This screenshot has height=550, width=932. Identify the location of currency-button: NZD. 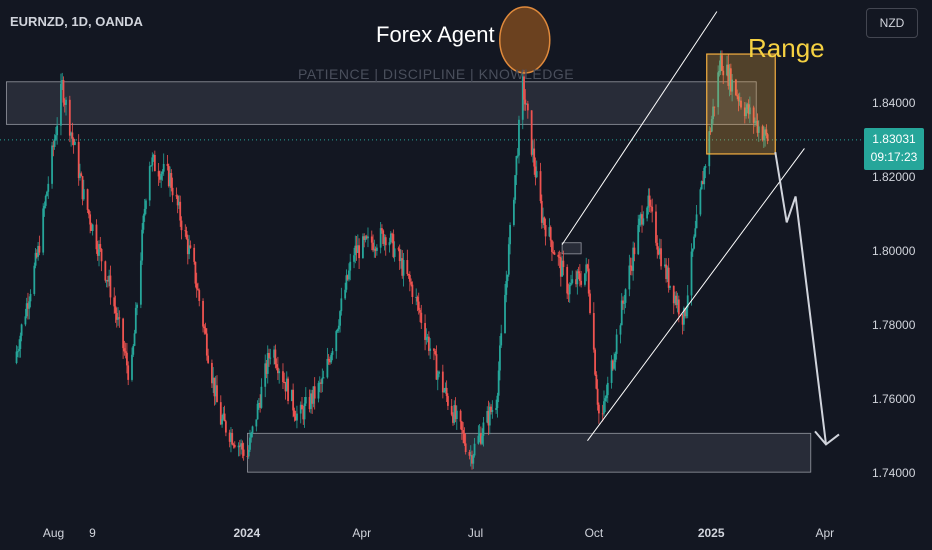
(892, 23).